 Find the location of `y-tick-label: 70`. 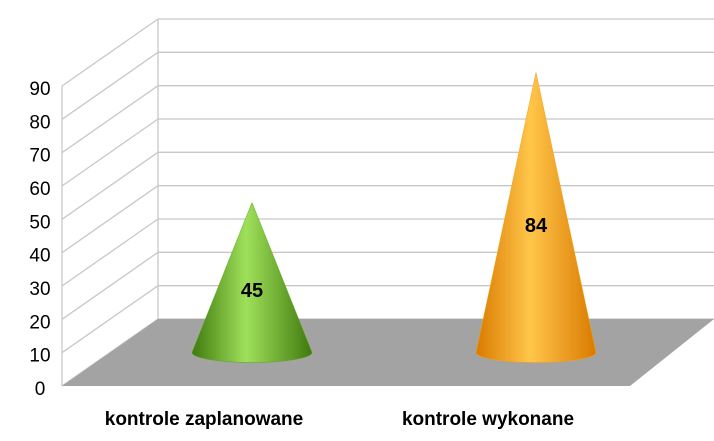

y-tick-label: 70 is located at coordinates (39, 156).